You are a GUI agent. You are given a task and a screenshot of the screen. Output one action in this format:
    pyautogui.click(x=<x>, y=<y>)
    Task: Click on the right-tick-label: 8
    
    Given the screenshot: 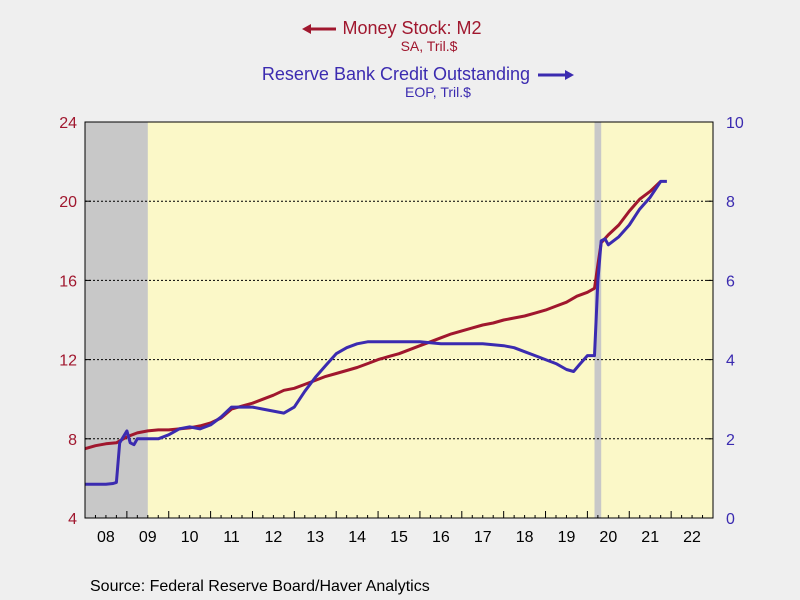 What is the action you would take?
    pyautogui.click(x=730, y=202)
    